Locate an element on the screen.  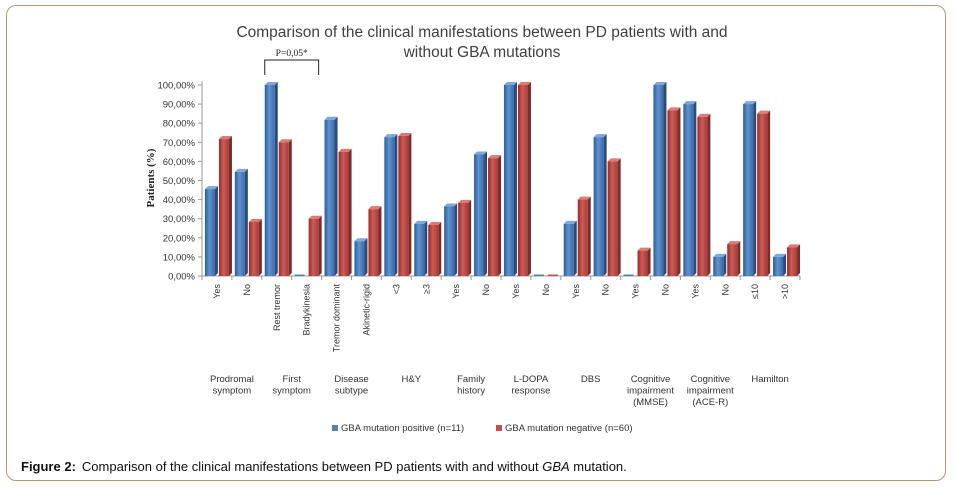
group-label: Hamilton is located at coordinates (770, 379).